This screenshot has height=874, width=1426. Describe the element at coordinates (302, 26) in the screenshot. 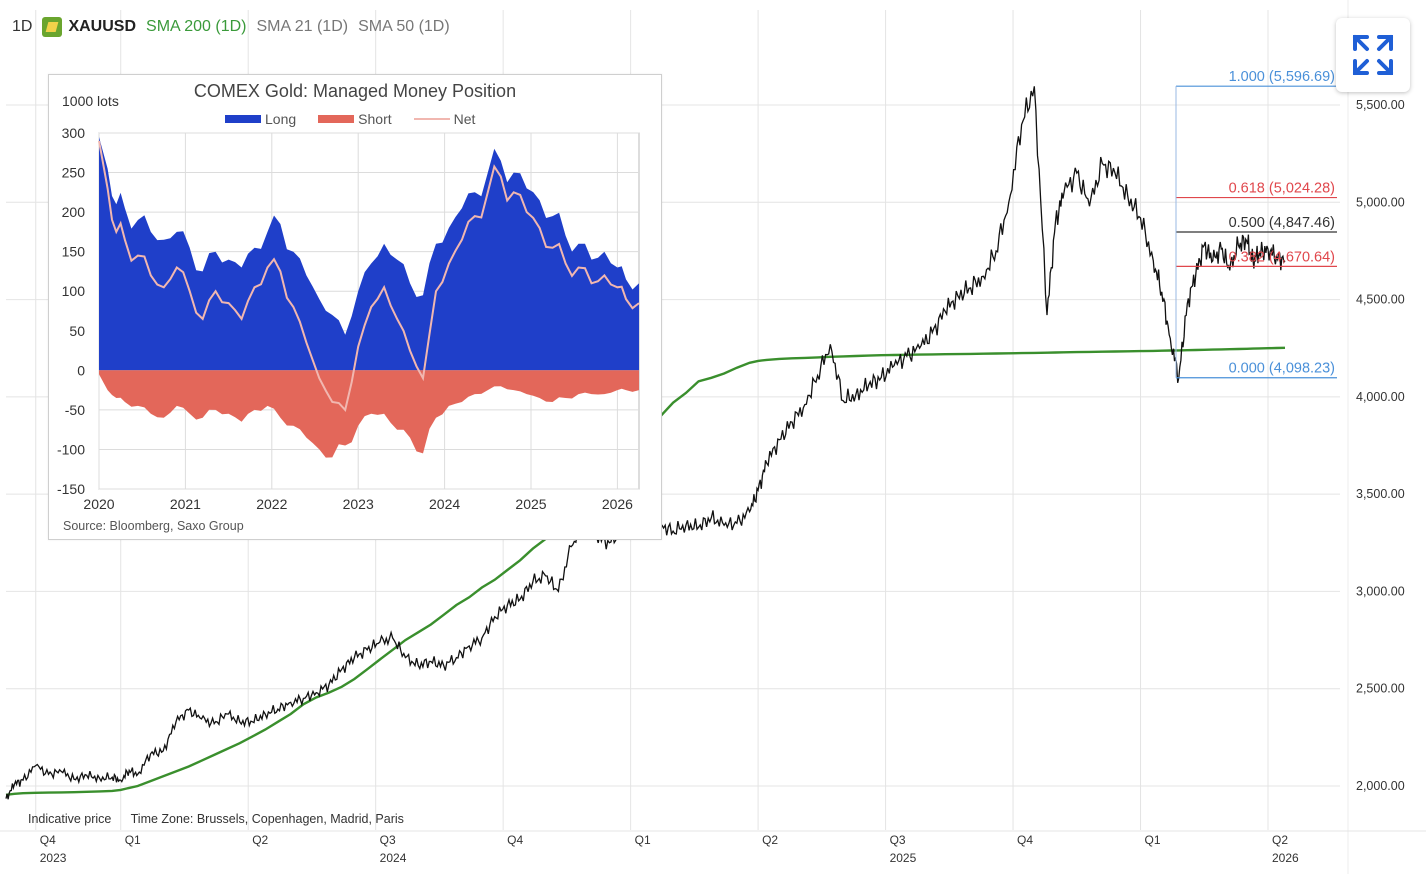

I see `indicator-sma21: SMA 21 (1D)` at that location.